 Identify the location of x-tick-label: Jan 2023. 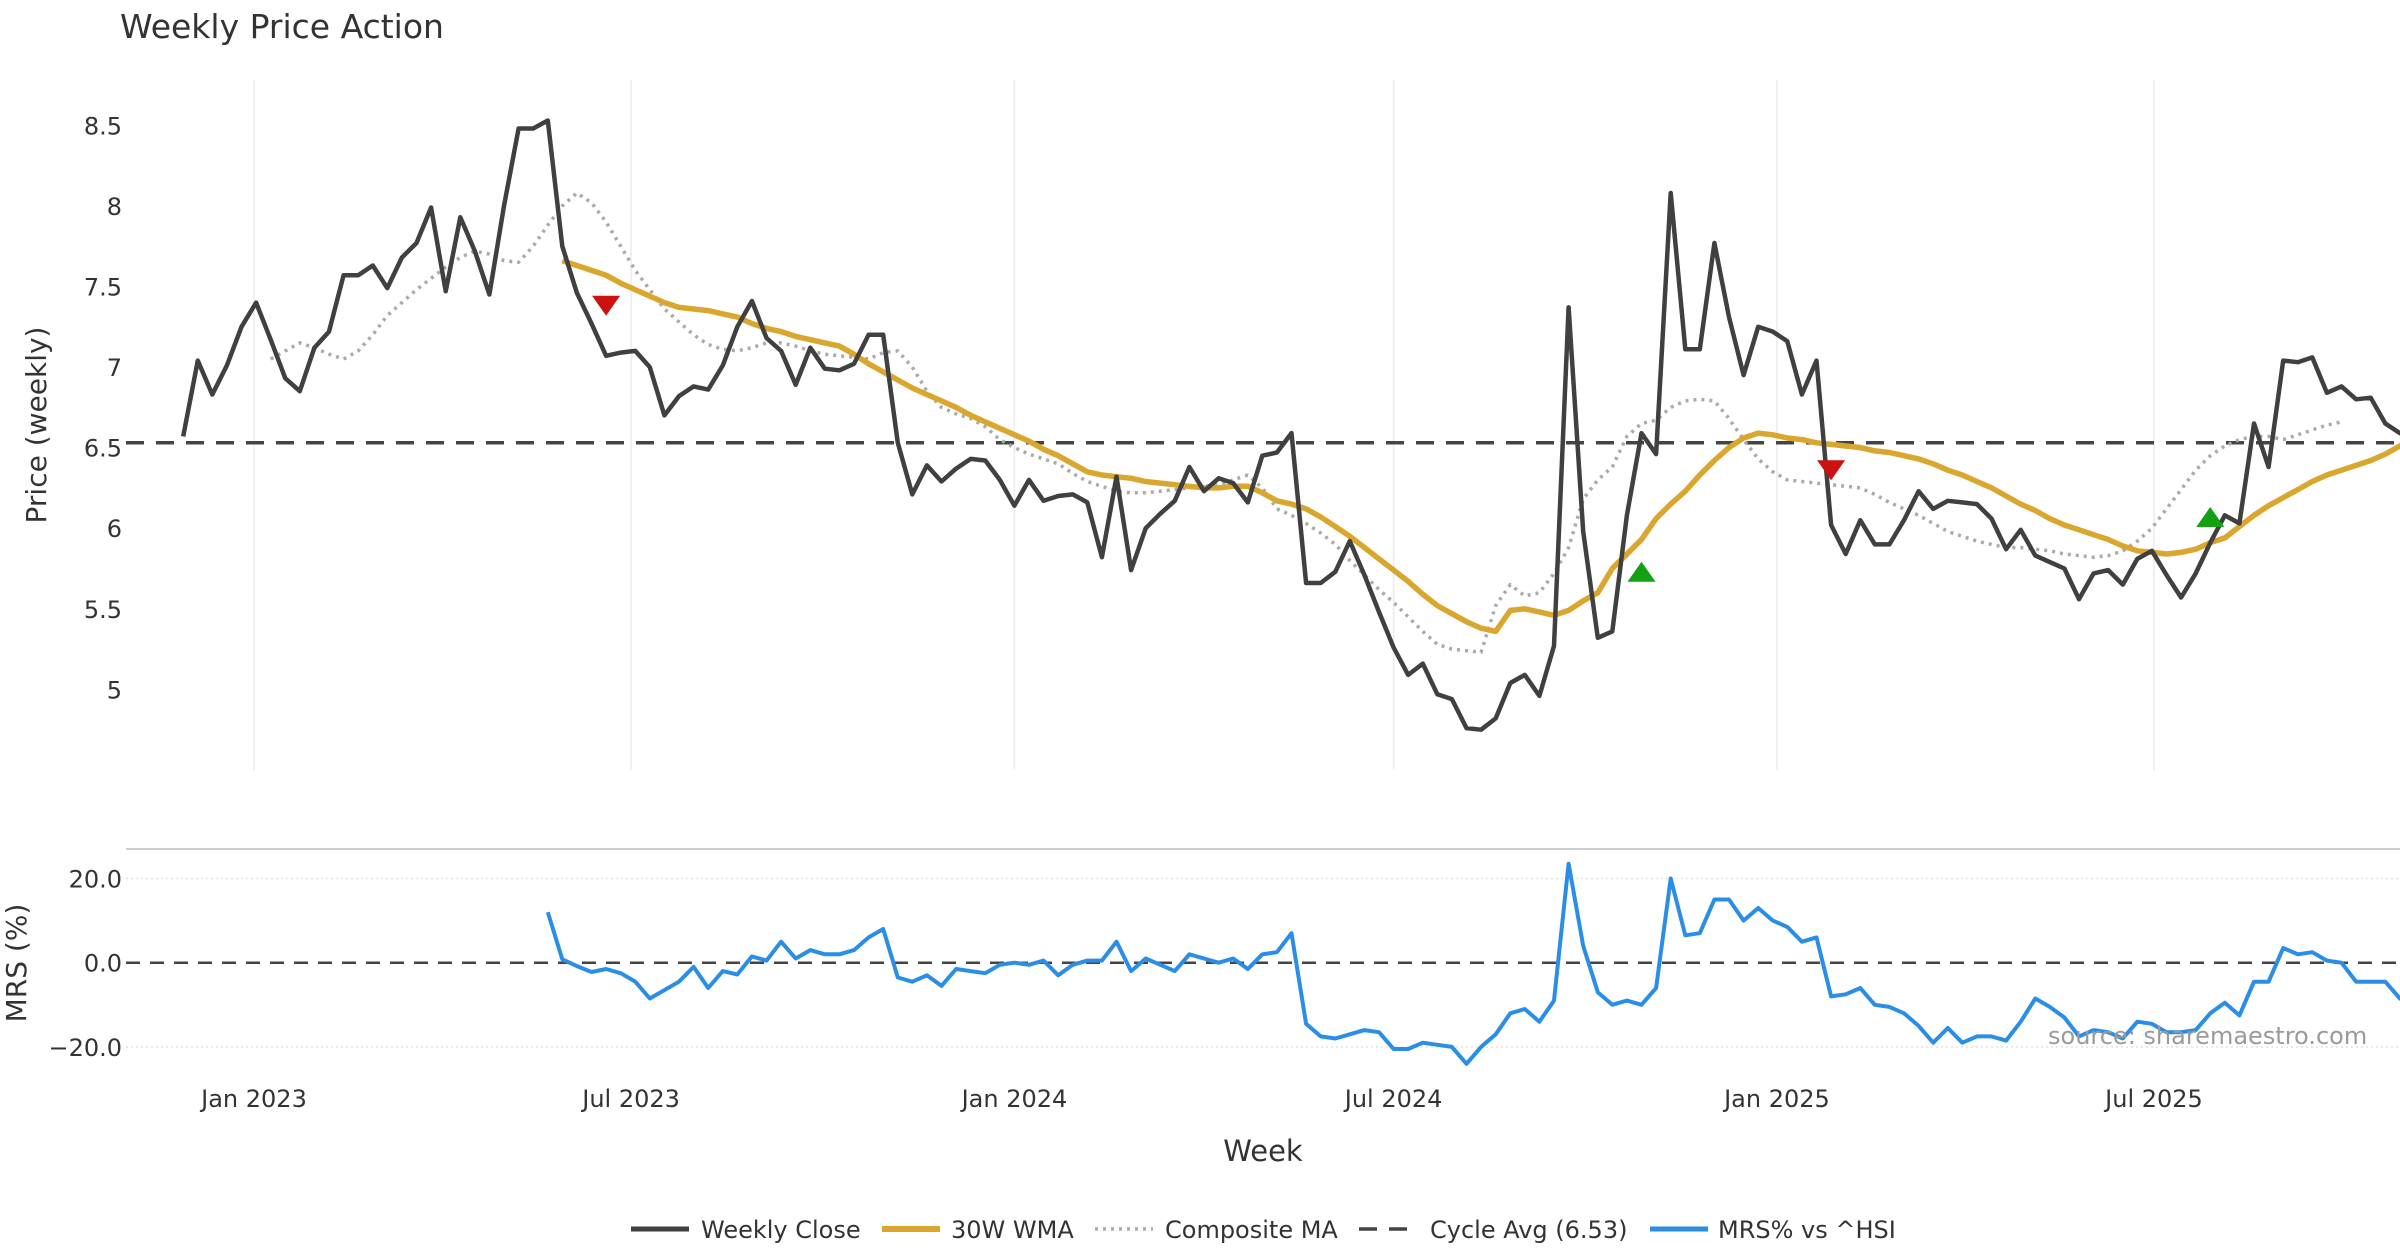
(253, 1099).